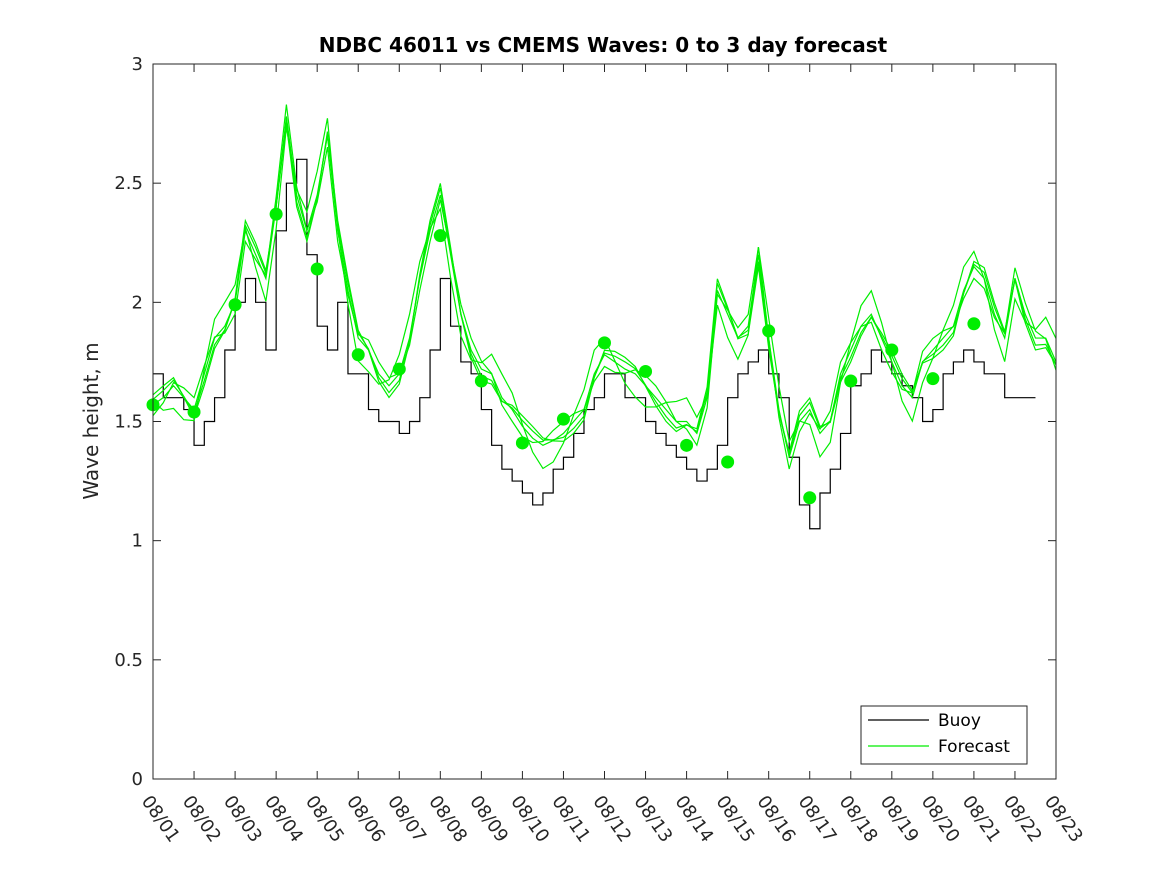 The width and height of the screenshot is (1167, 875). Describe the element at coordinates (128, 422) in the screenshot. I see `y-tick-label: 1.5` at that location.